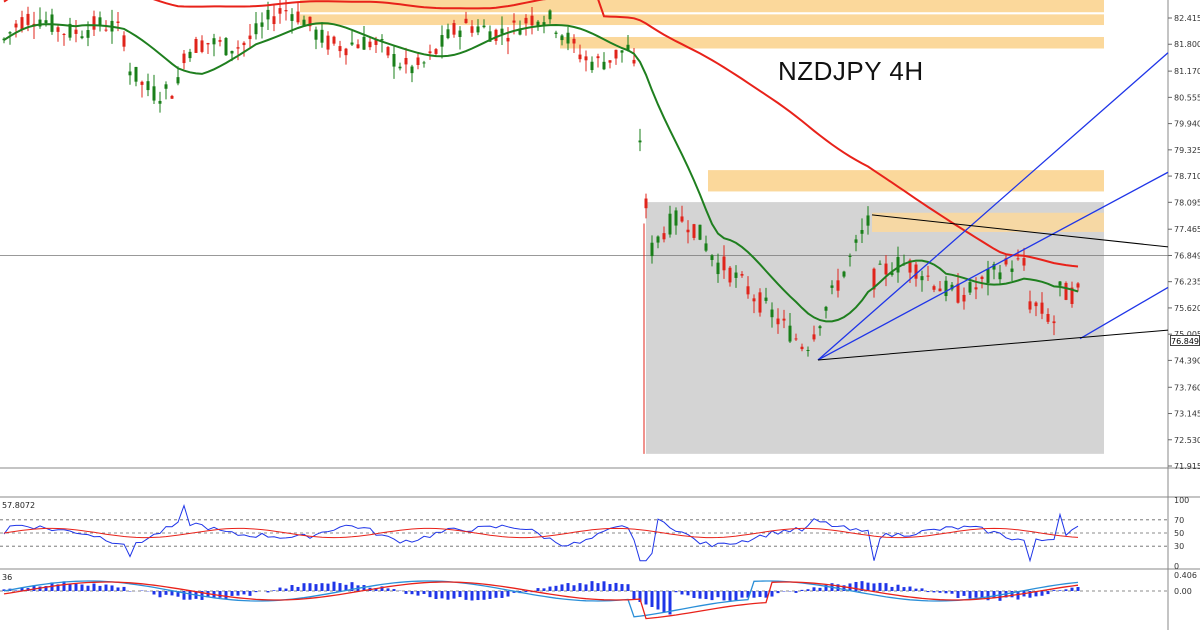 The height and width of the screenshot is (635, 1200). I want to click on price-tick-label: 79.940, so click(1187, 124).